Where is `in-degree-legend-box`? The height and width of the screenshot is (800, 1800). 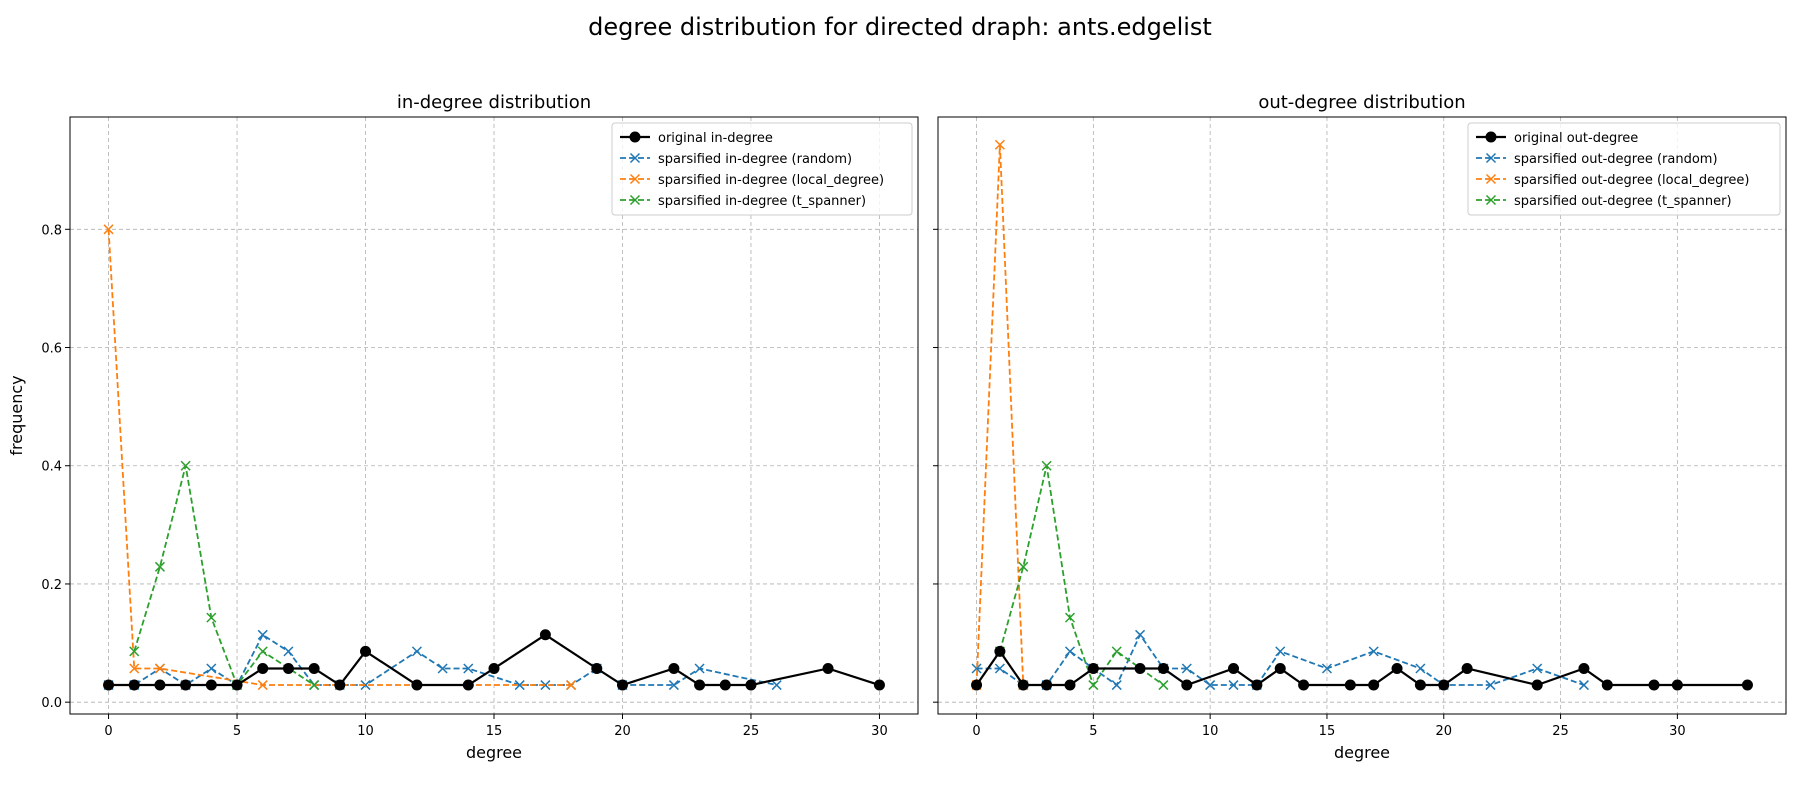 in-degree-legend-box is located at coordinates (762, 169).